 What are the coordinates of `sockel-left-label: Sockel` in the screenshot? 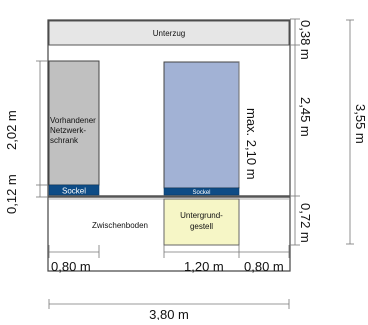 It's located at (74, 191).